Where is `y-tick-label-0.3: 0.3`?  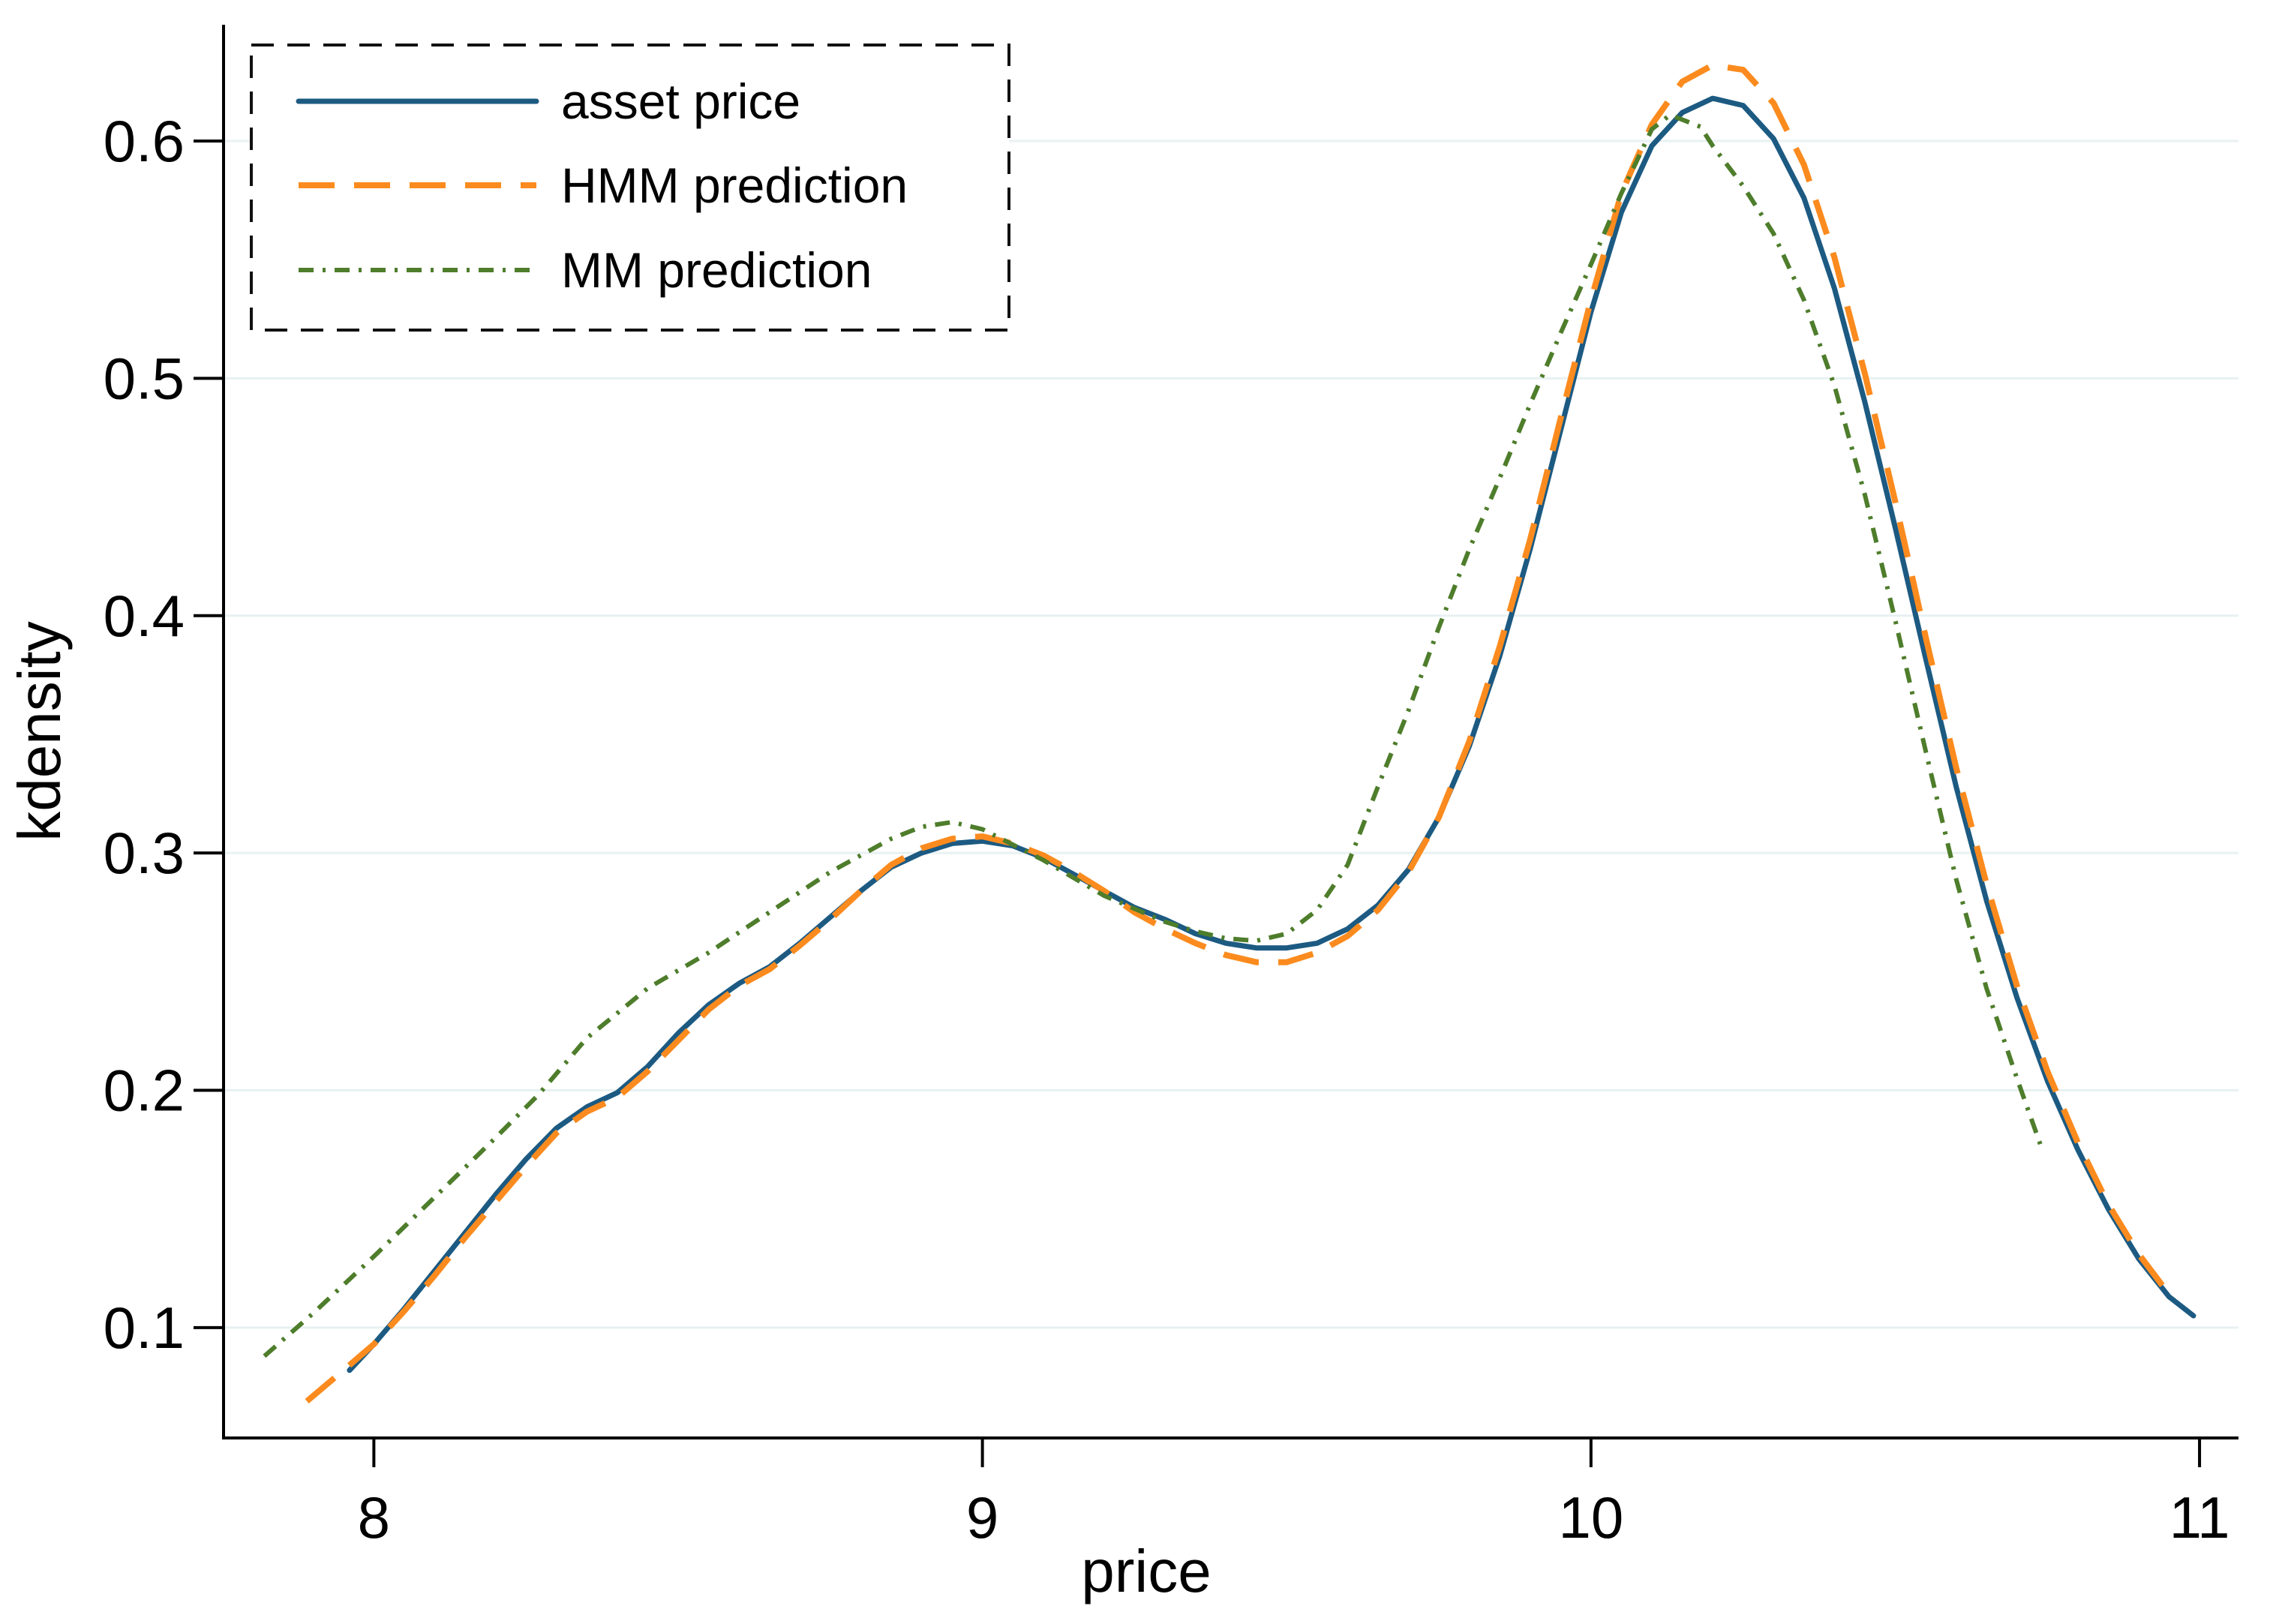 y-tick-label-0.3: 0.3 is located at coordinates (144, 853).